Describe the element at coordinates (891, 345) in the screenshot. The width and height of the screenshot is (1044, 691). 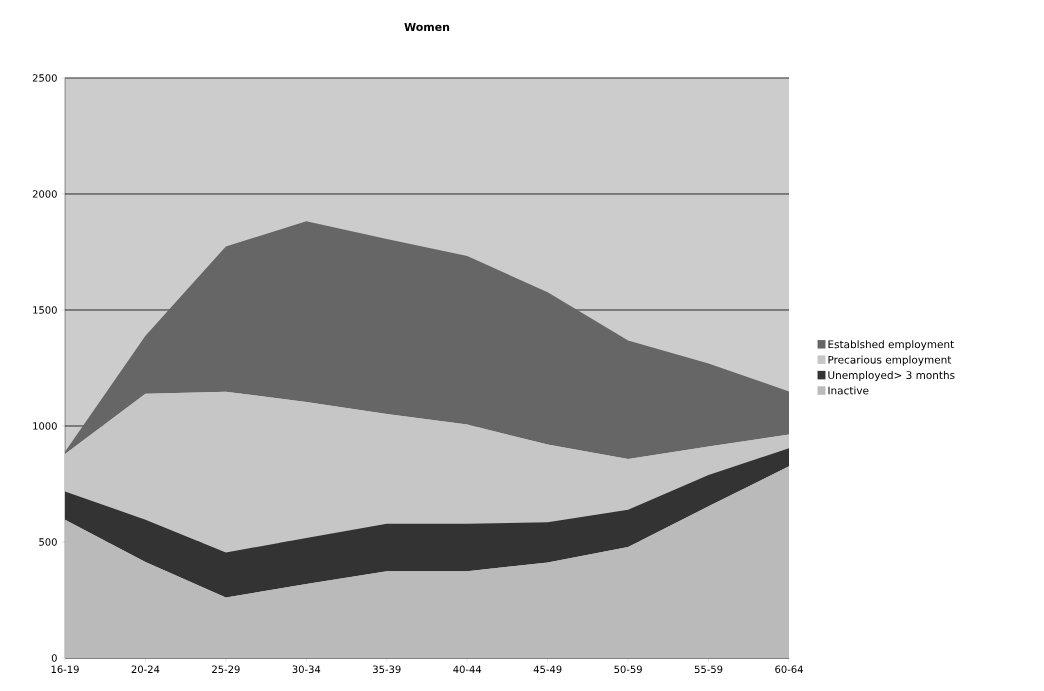
I see `legend-label: Establshed employment` at that location.